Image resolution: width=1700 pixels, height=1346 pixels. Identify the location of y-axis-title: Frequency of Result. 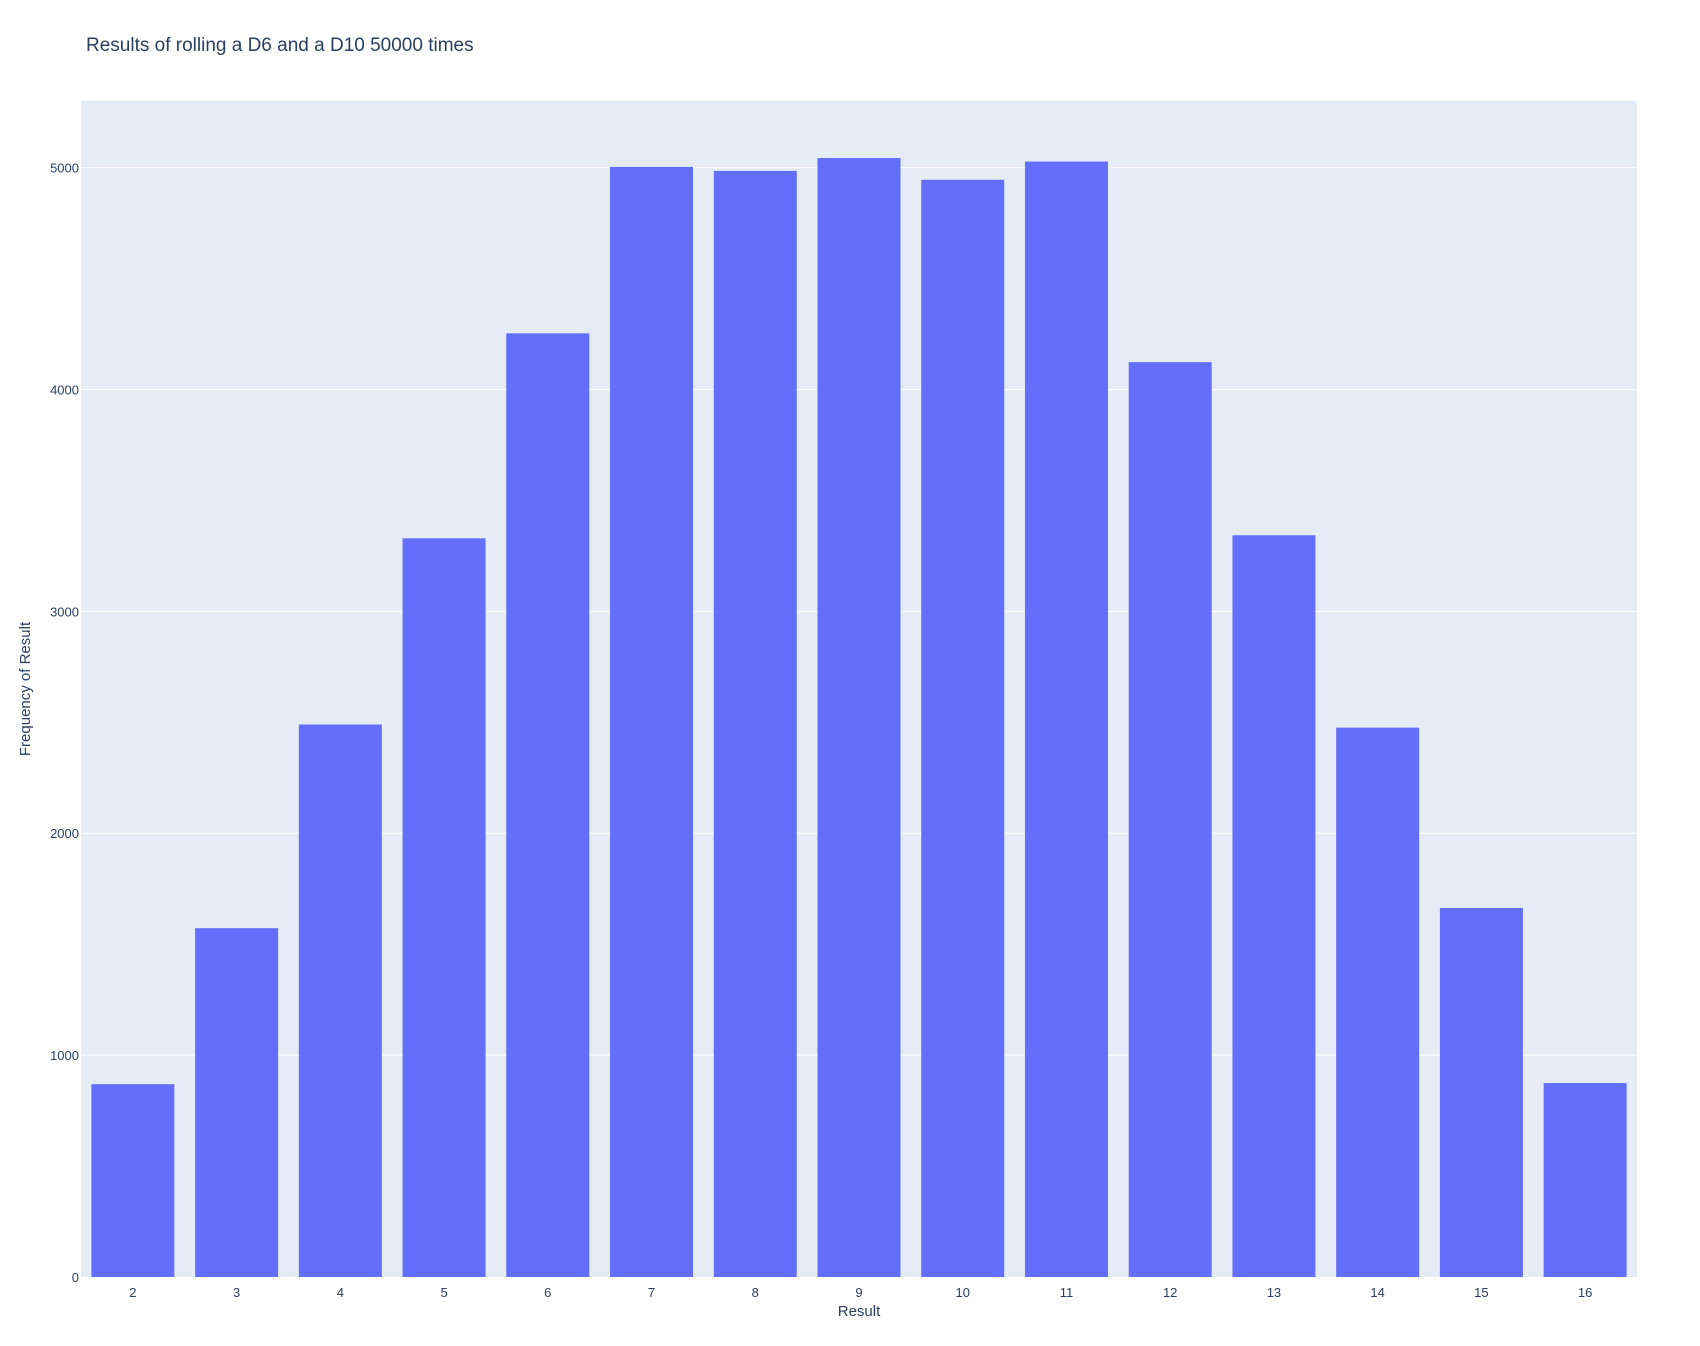
(25, 688).